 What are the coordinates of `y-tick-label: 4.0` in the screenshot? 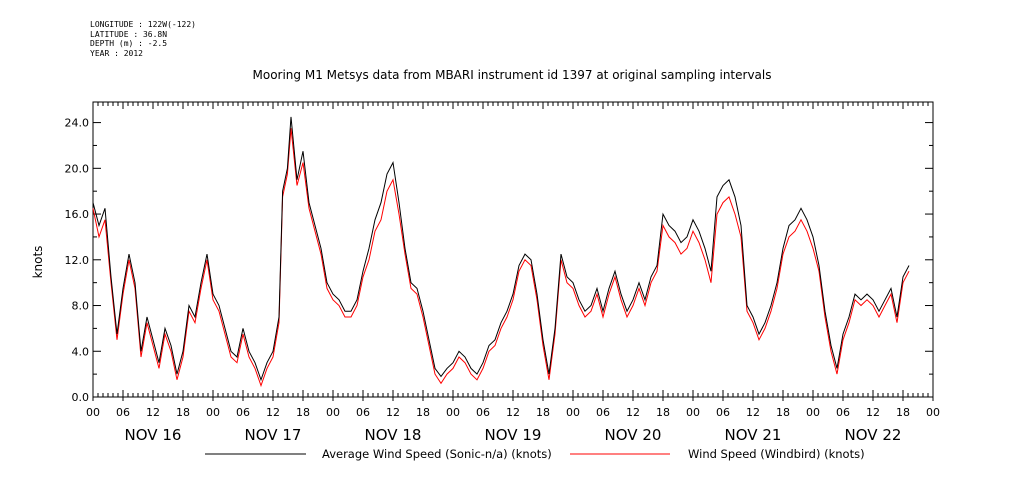 It's located at (81, 351).